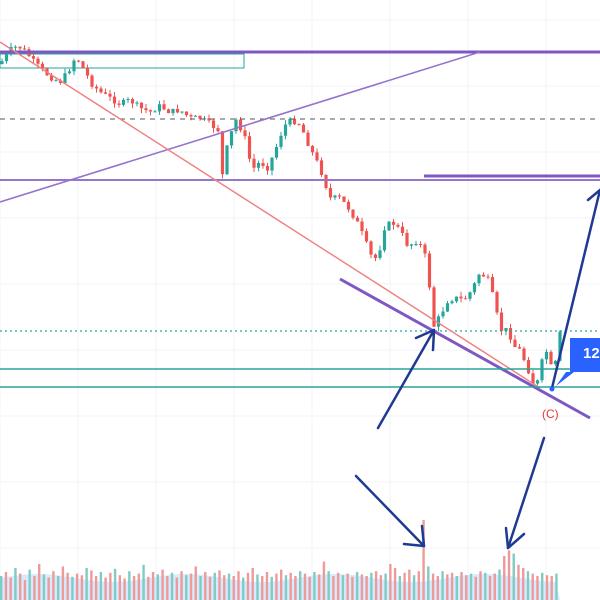 The height and width of the screenshot is (600, 600). Describe the element at coordinates (575, 289) in the screenshot. I see `arrow-up-right` at that location.